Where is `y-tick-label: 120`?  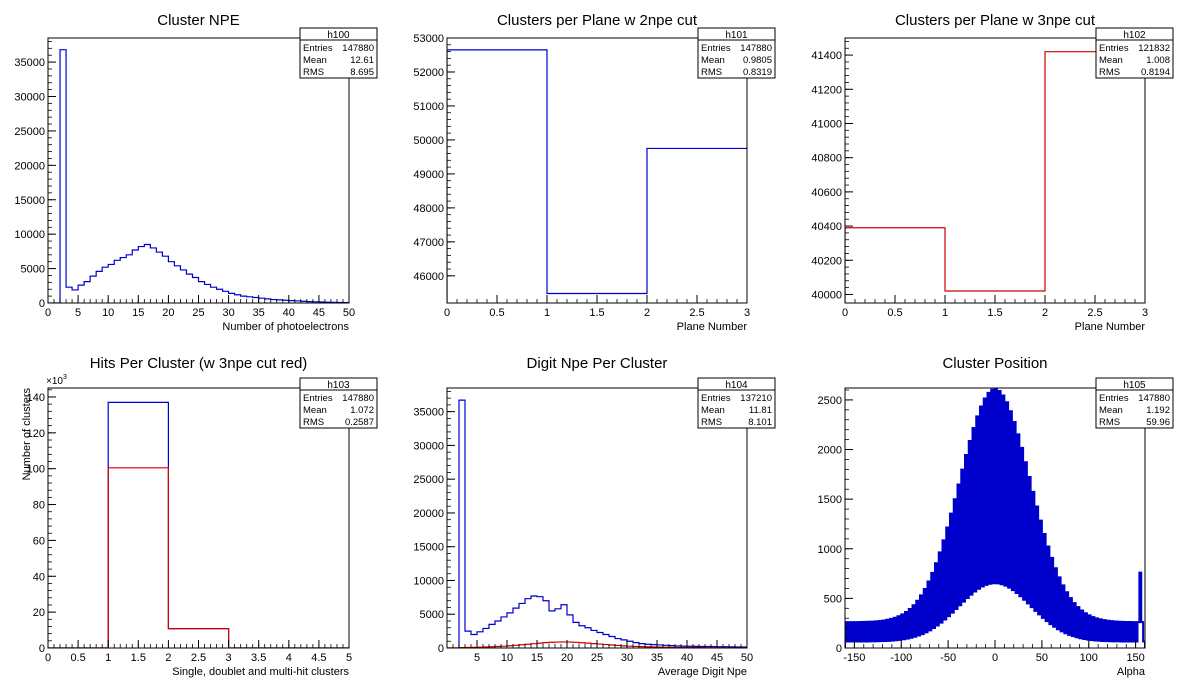
y-tick-label: 120 is located at coordinates (36, 434).